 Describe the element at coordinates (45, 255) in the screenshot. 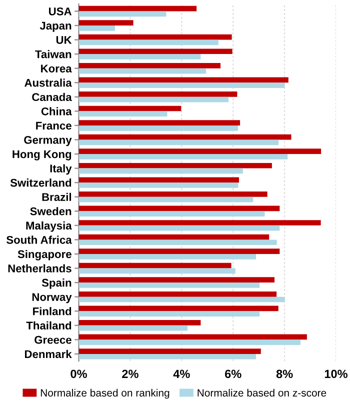

I see `y-tick-label: Singapore` at that location.